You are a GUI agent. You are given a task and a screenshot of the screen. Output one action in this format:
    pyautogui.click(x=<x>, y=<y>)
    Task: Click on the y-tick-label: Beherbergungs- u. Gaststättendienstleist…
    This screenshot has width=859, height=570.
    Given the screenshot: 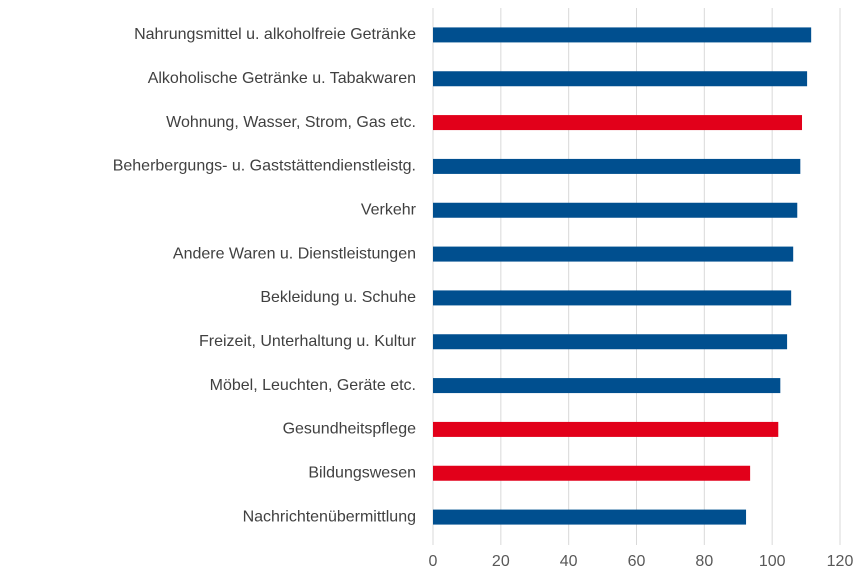 What is the action you would take?
    pyautogui.click(x=264, y=166)
    